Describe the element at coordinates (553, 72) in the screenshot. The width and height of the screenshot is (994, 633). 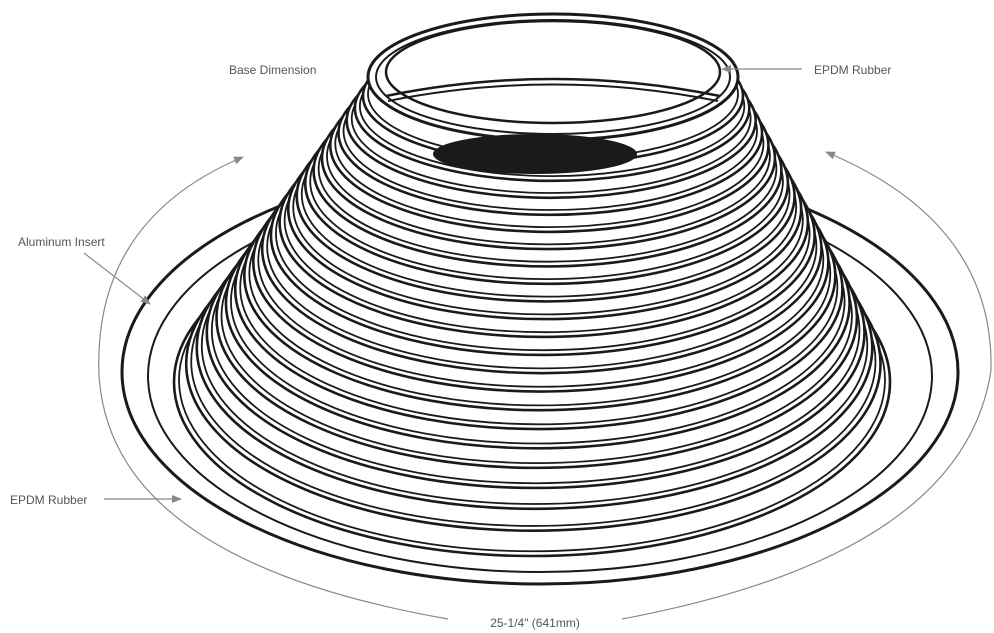
I see `top-opening-collar` at that location.